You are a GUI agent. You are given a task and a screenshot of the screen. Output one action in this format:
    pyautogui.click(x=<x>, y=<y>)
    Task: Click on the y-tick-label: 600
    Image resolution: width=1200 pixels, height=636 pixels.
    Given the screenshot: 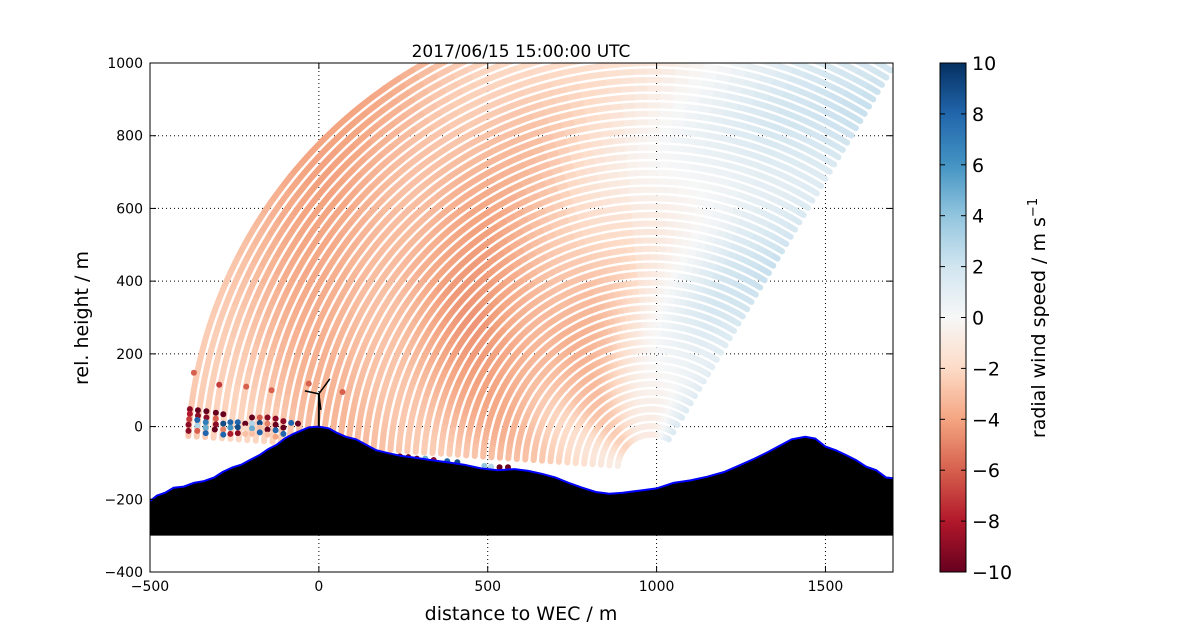 What is the action you would take?
    pyautogui.click(x=129, y=209)
    